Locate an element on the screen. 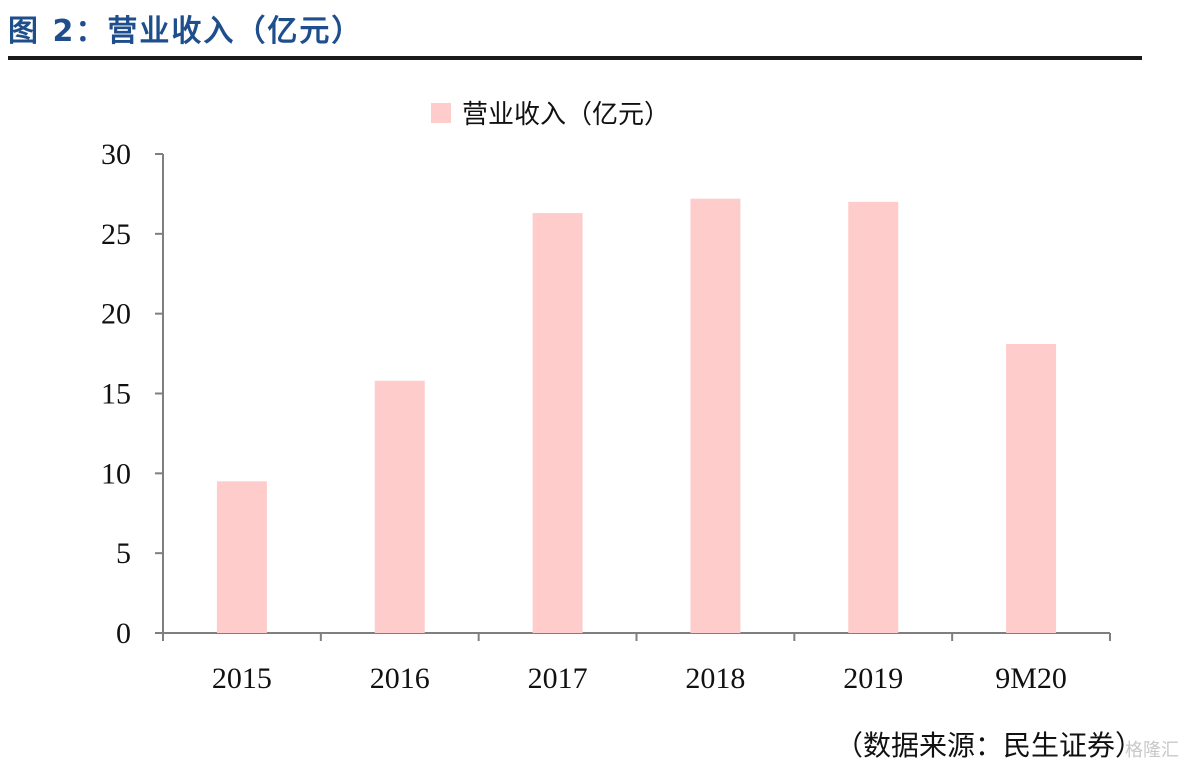  y-tick-label: 15 is located at coordinates (116, 394).